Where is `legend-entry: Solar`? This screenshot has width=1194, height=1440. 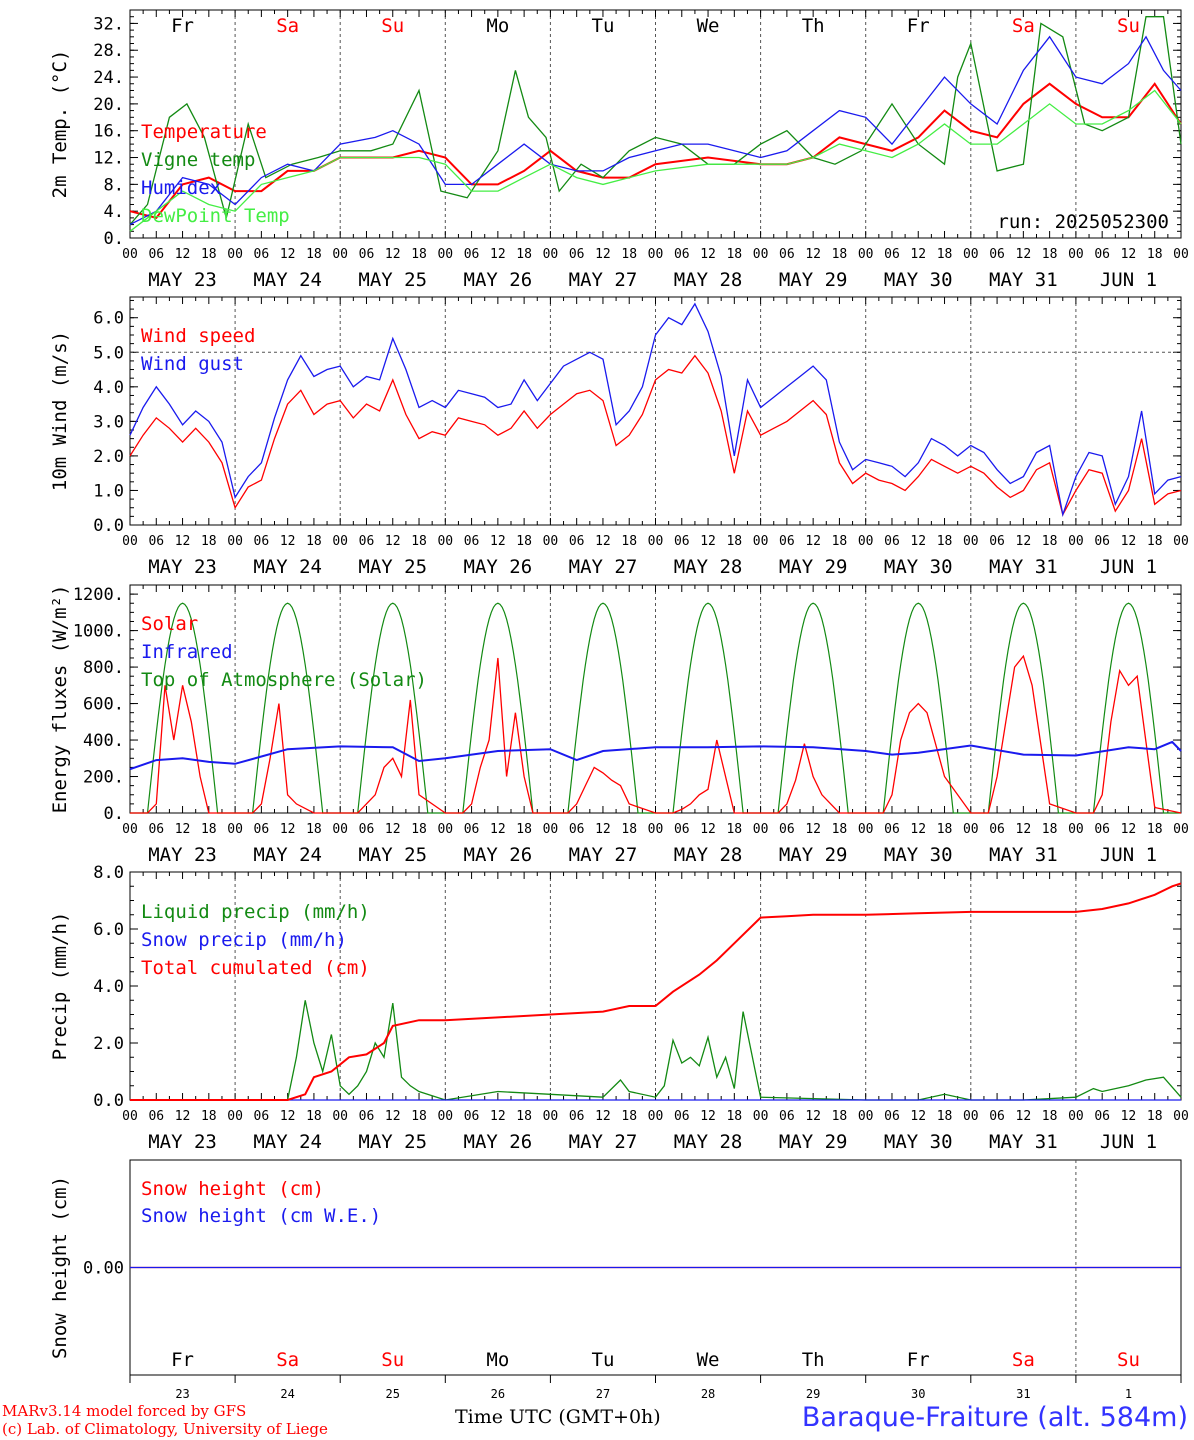
legend-entry: Solar is located at coordinates (169, 624).